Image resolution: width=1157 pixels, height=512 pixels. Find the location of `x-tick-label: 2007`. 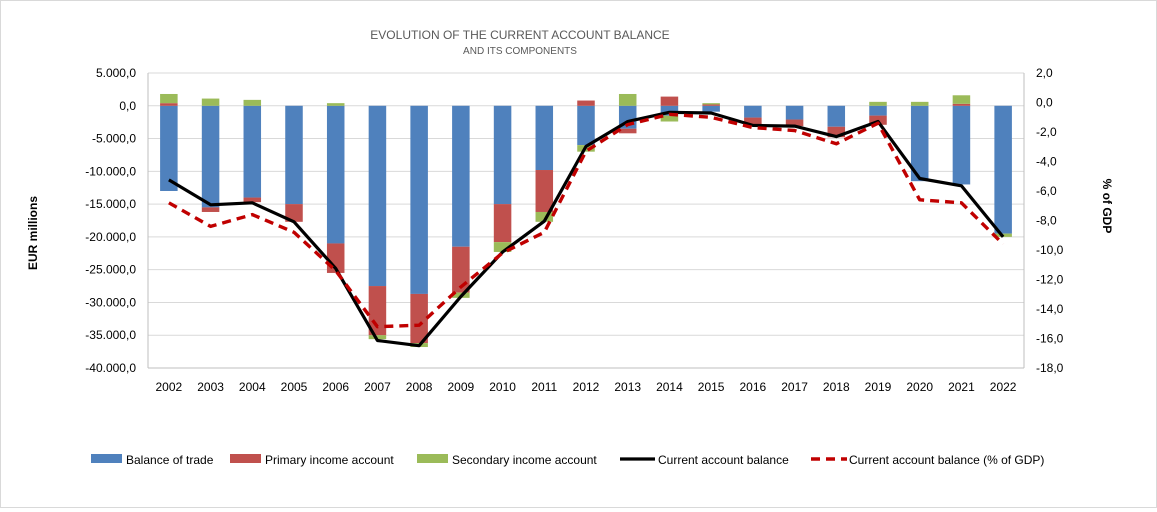

x-tick-label: 2007 is located at coordinates (377, 387).